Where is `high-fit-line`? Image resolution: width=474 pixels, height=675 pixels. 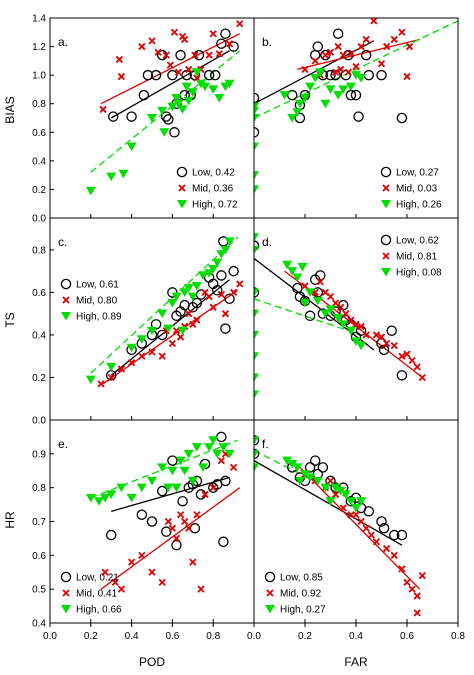 high-fit-line is located at coordinates (308, 317).